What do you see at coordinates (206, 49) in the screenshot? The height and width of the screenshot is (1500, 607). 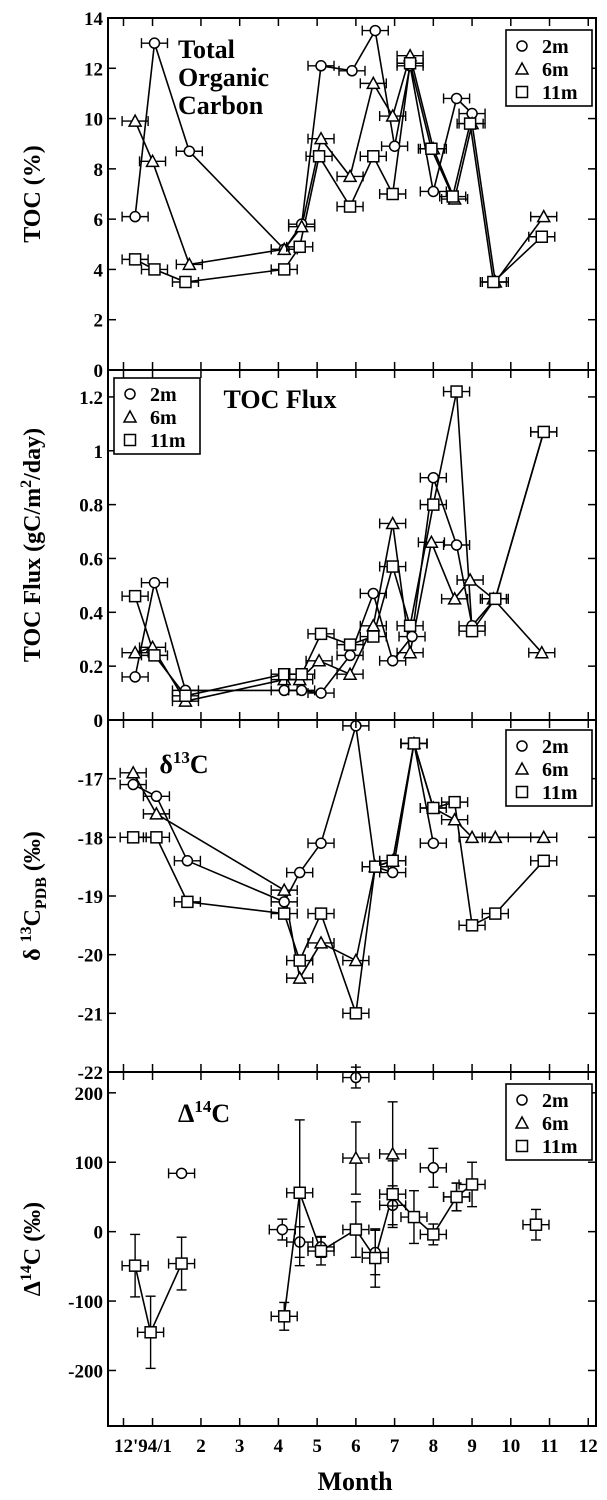 I see `panel-title: Total` at bounding box center [206, 49].